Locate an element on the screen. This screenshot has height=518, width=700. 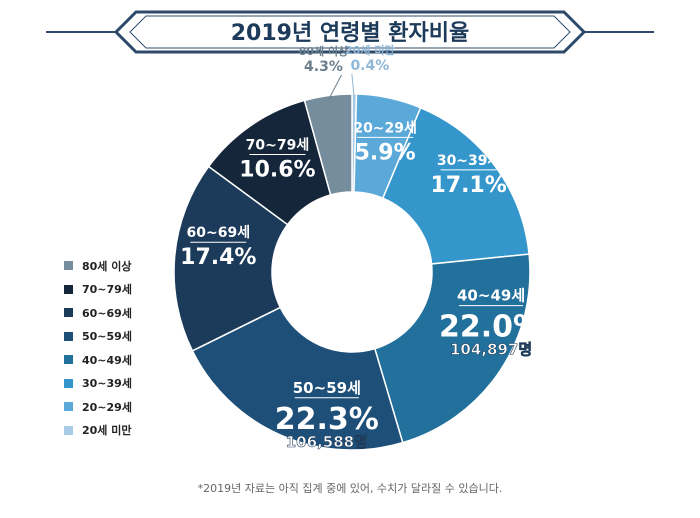
slice-count-label: 104,897명 is located at coordinates (491, 350).